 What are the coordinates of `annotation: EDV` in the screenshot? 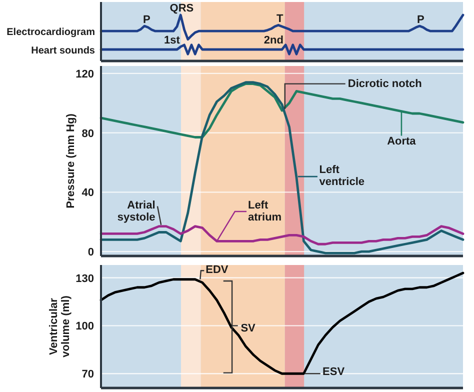 It's located at (217, 270).